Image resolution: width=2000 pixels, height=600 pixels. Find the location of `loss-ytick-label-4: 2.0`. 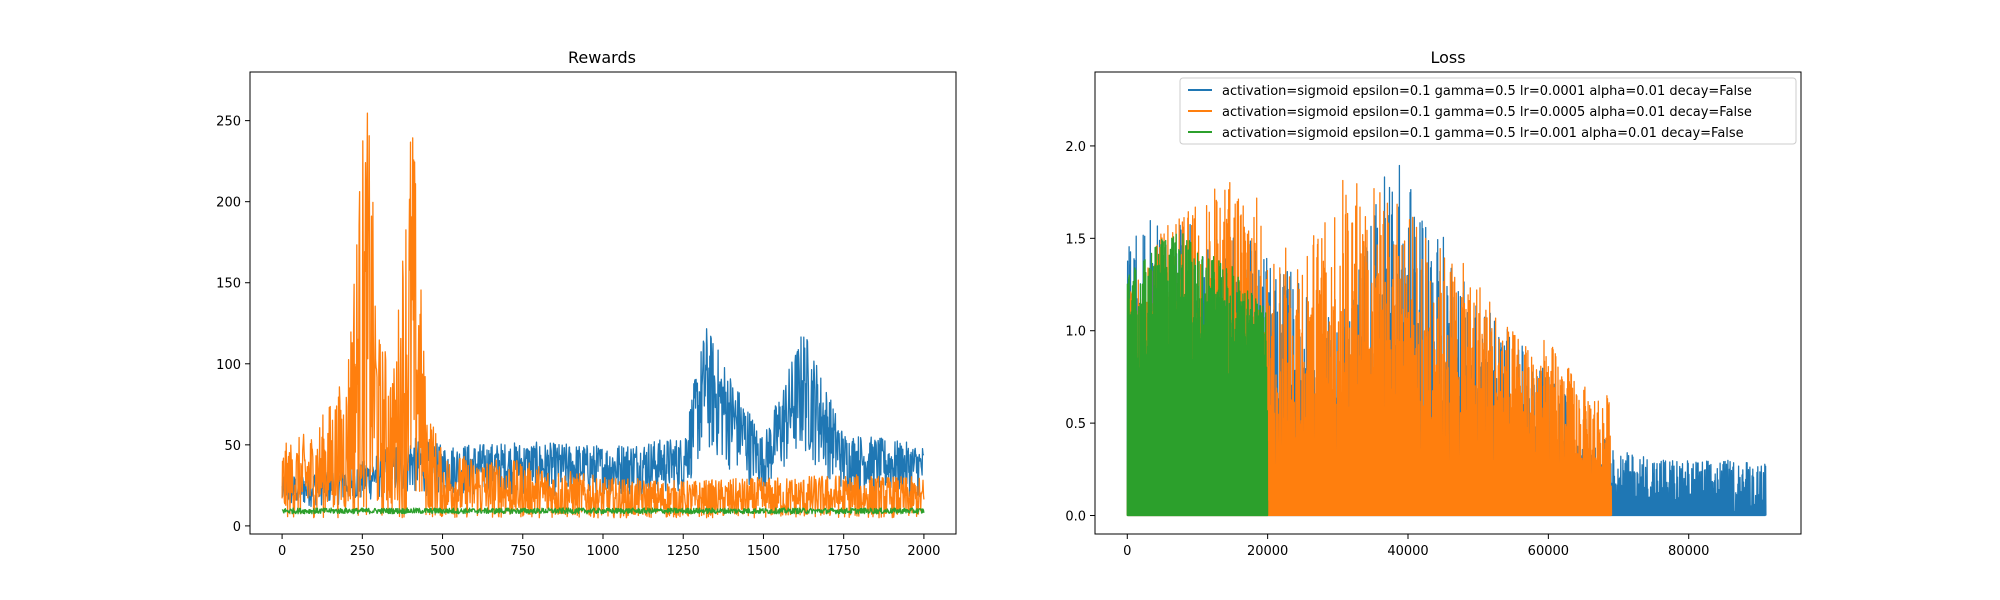

loss-ytick-label-4: 2.0 is located at coordinates (1075, 147).